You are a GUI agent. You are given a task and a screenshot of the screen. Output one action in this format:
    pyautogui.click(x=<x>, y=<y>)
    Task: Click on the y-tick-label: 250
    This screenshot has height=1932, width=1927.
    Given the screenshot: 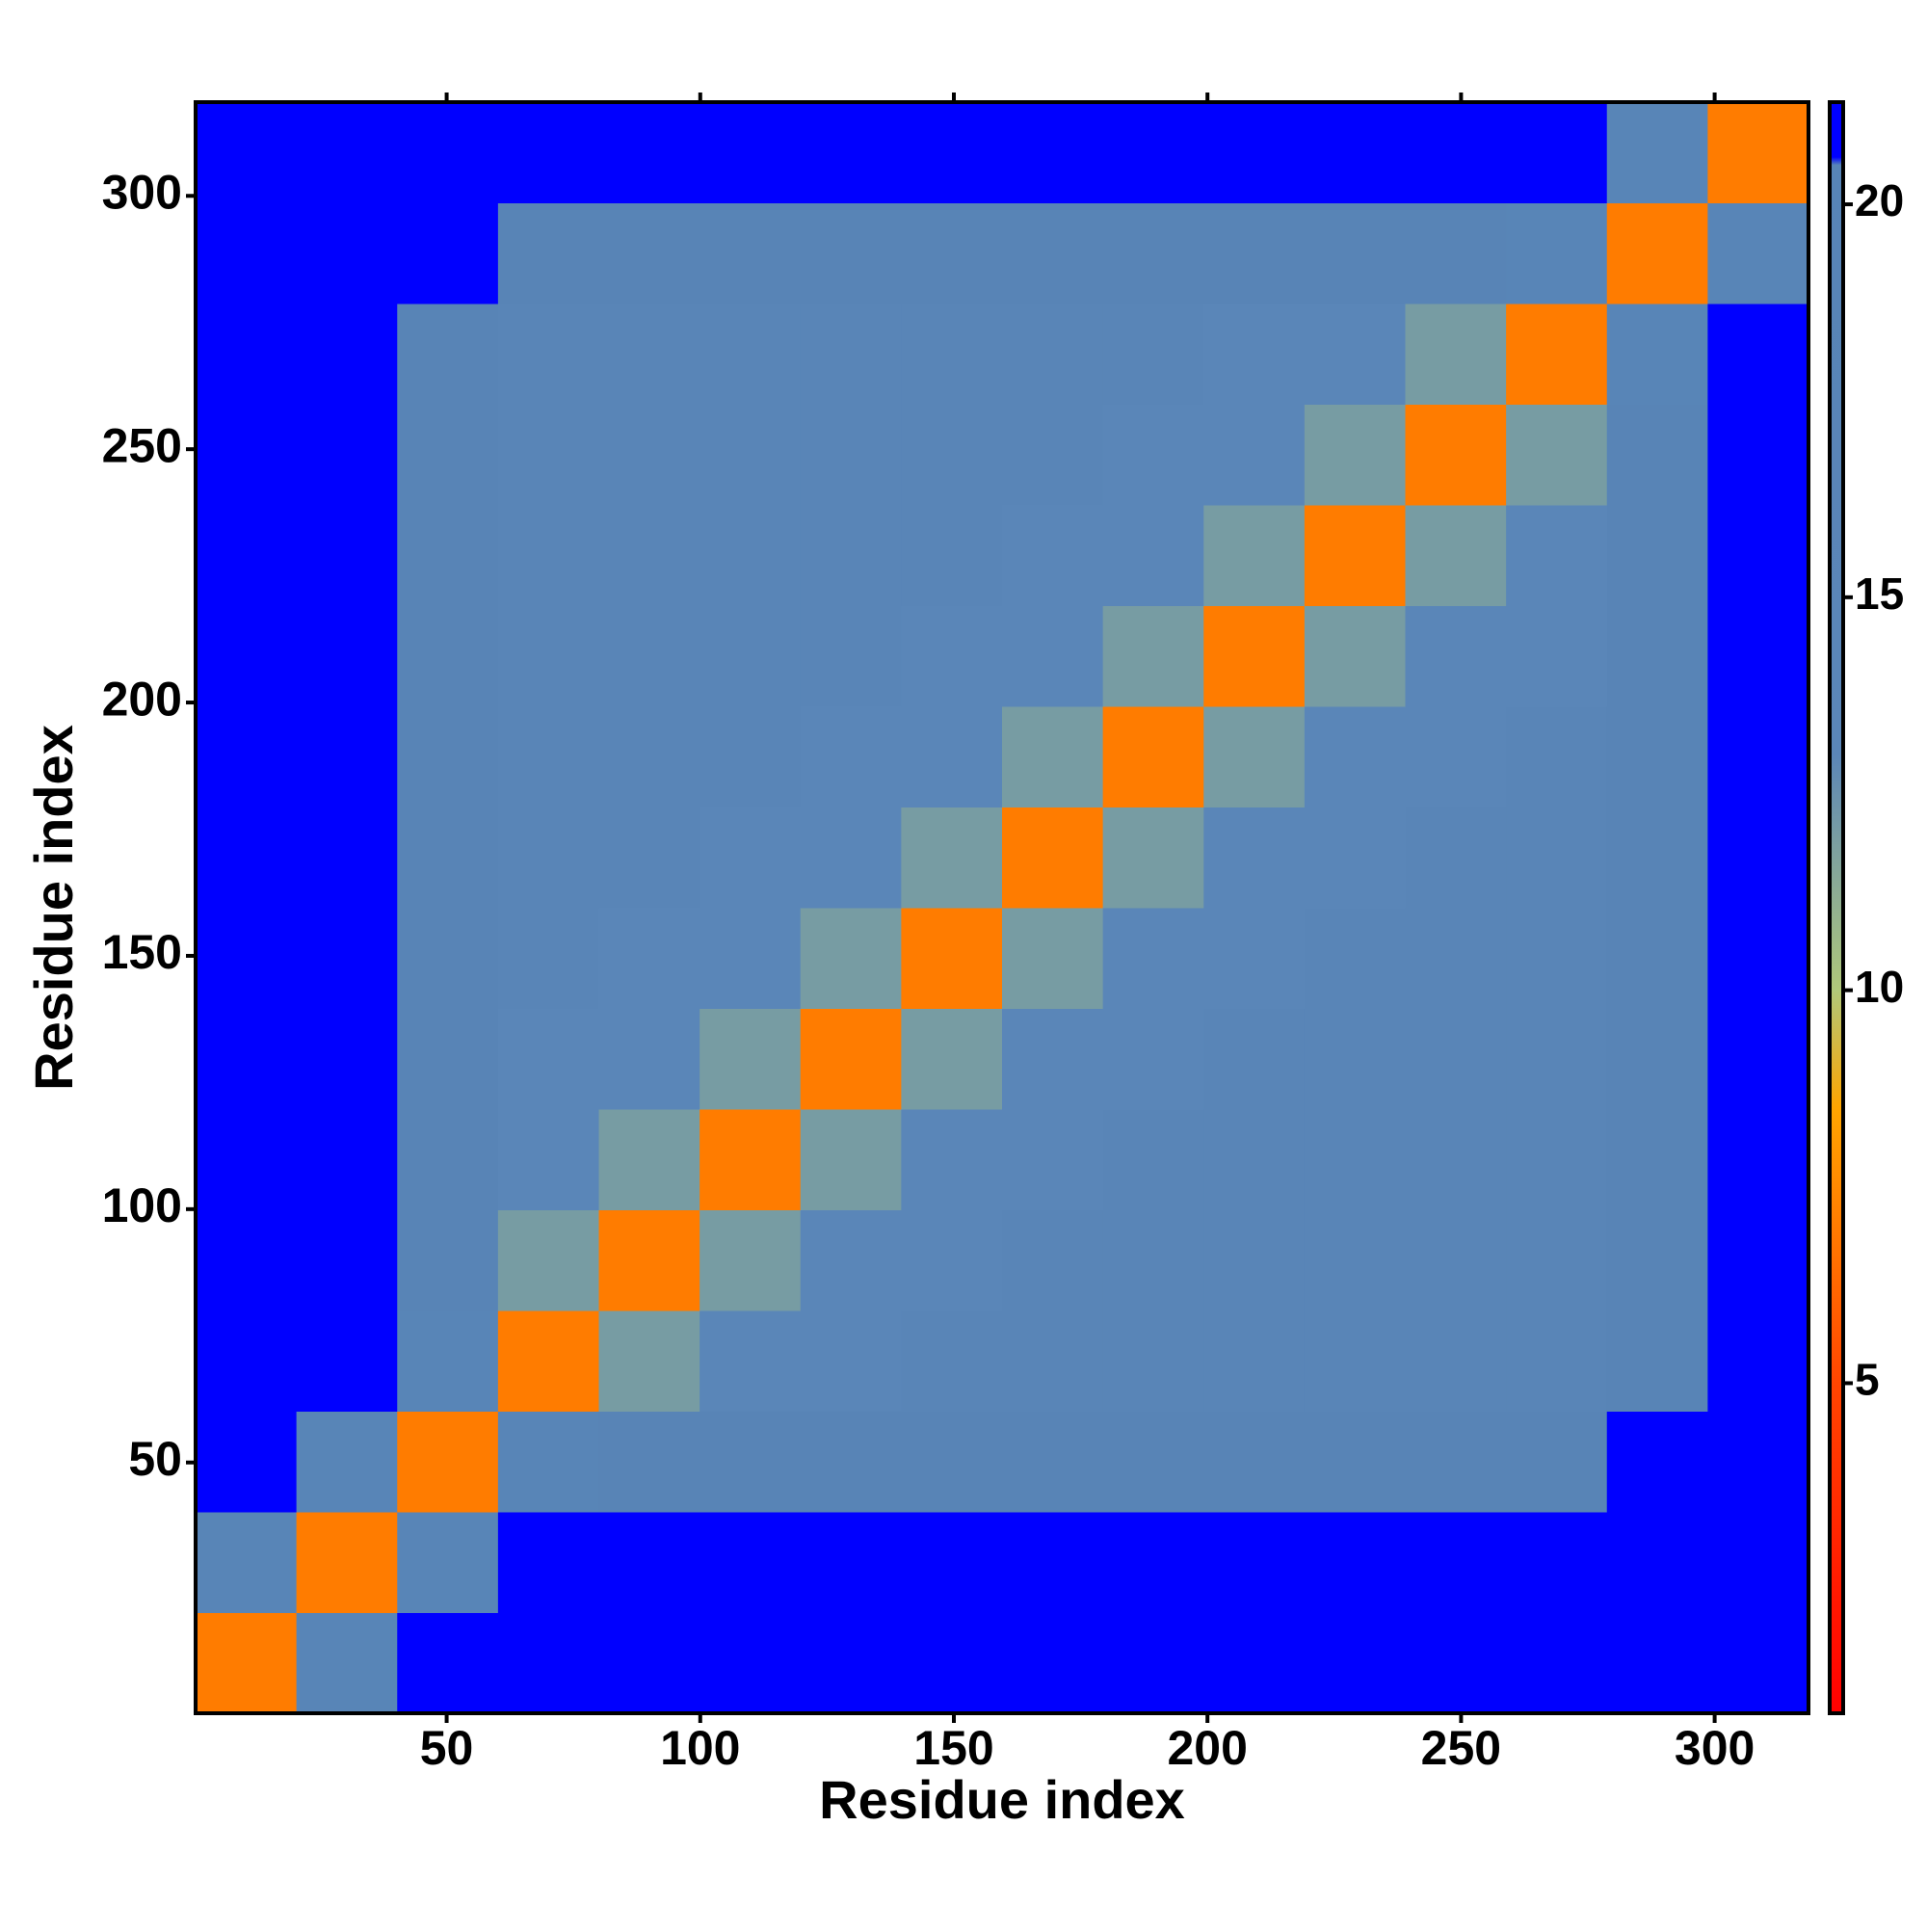 What is the action you would take?
    pyautogui.click(x=142, y=445)
    